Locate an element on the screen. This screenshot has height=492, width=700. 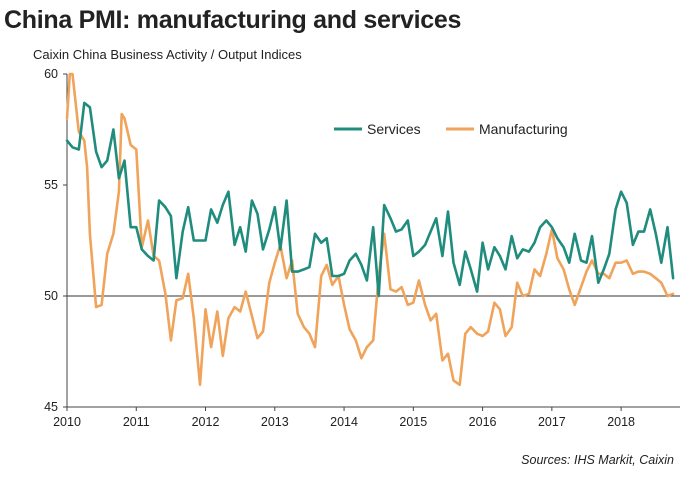
chart-title: China PMI: manufacturing and services is located at coordinates (233, 20).